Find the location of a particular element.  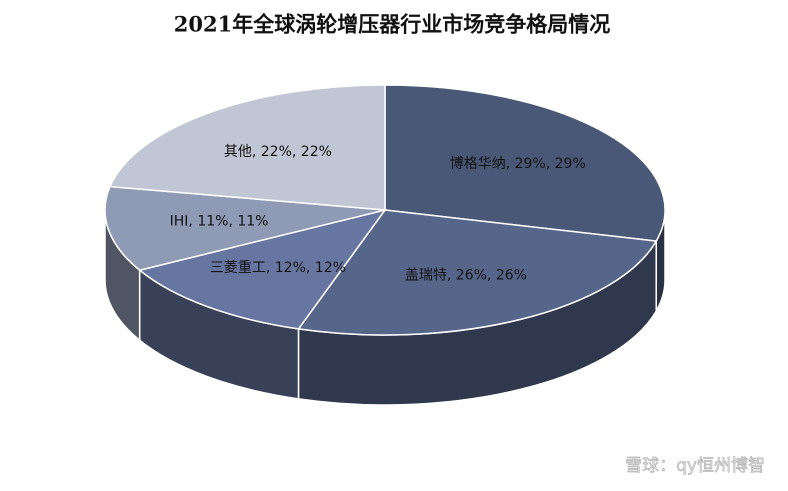

data-label: IHI, 11%, 11% is located at coordinates (219, 222).